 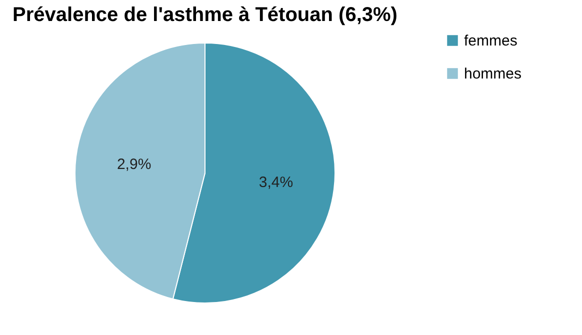 What do you see at coordinates (134, 165) in the screenshot?
I see `data-label: 2,9%` at bounding box center [134, 165].